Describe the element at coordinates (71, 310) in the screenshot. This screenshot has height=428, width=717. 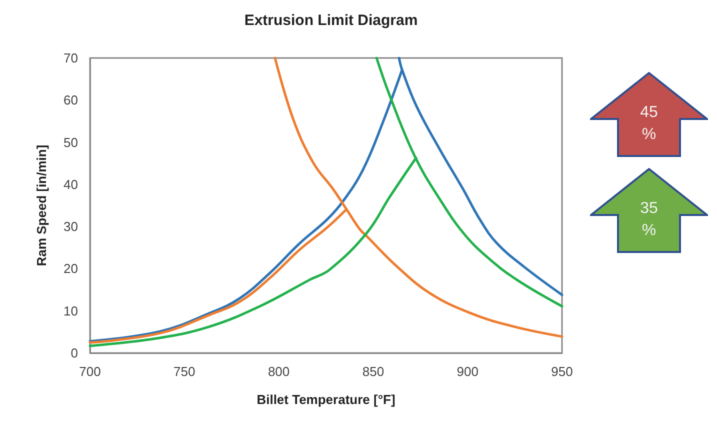
I see `y-tick-label: 10` at that location.